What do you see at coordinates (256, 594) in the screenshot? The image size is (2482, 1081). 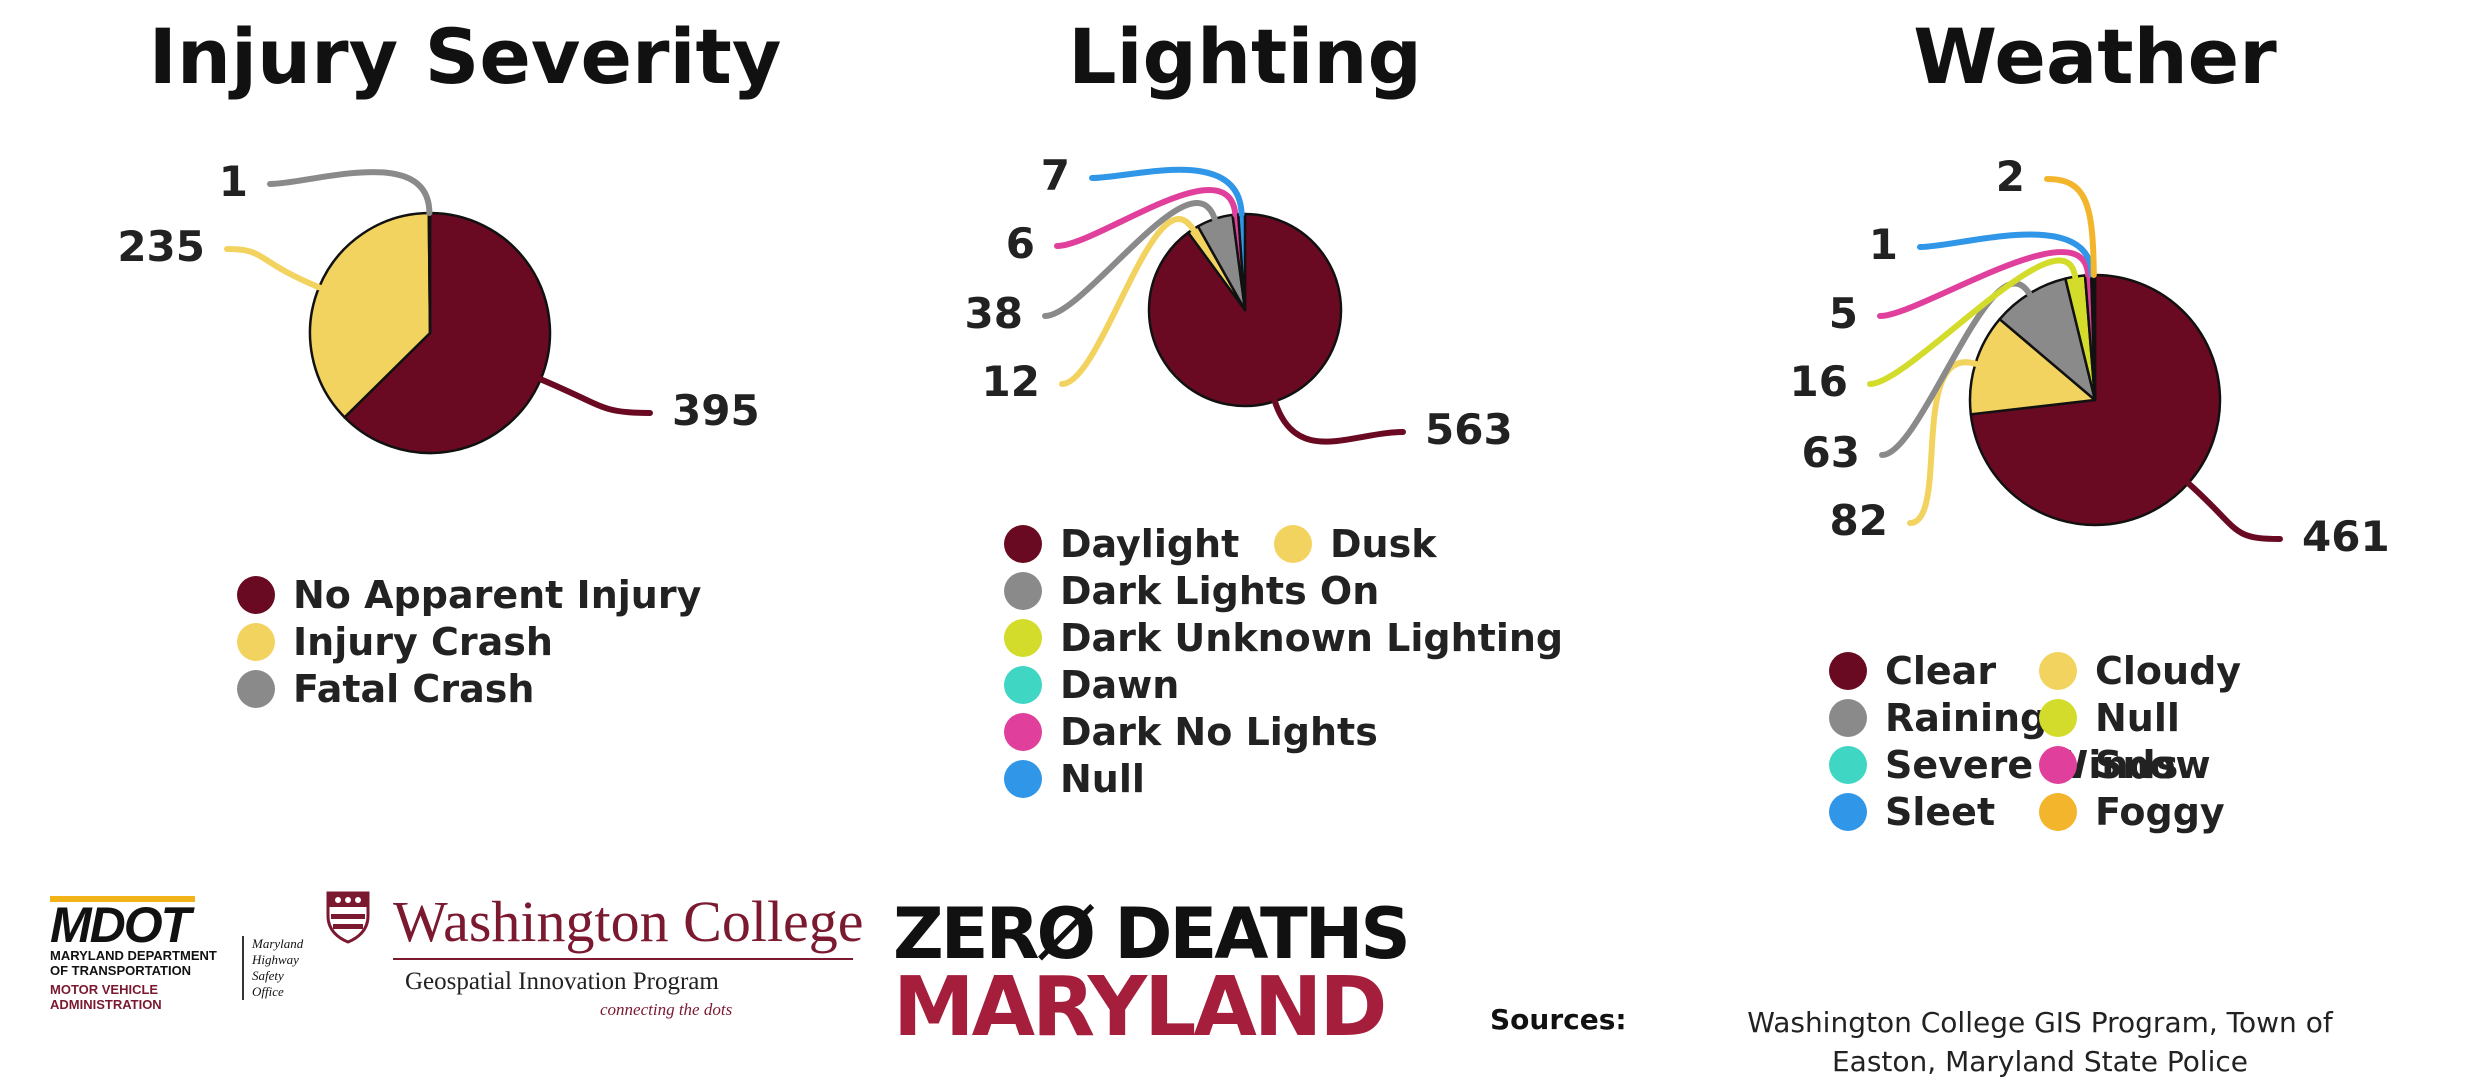 I see `legend-swatch-no-apparent-injury` at bounding box center [256, 594].